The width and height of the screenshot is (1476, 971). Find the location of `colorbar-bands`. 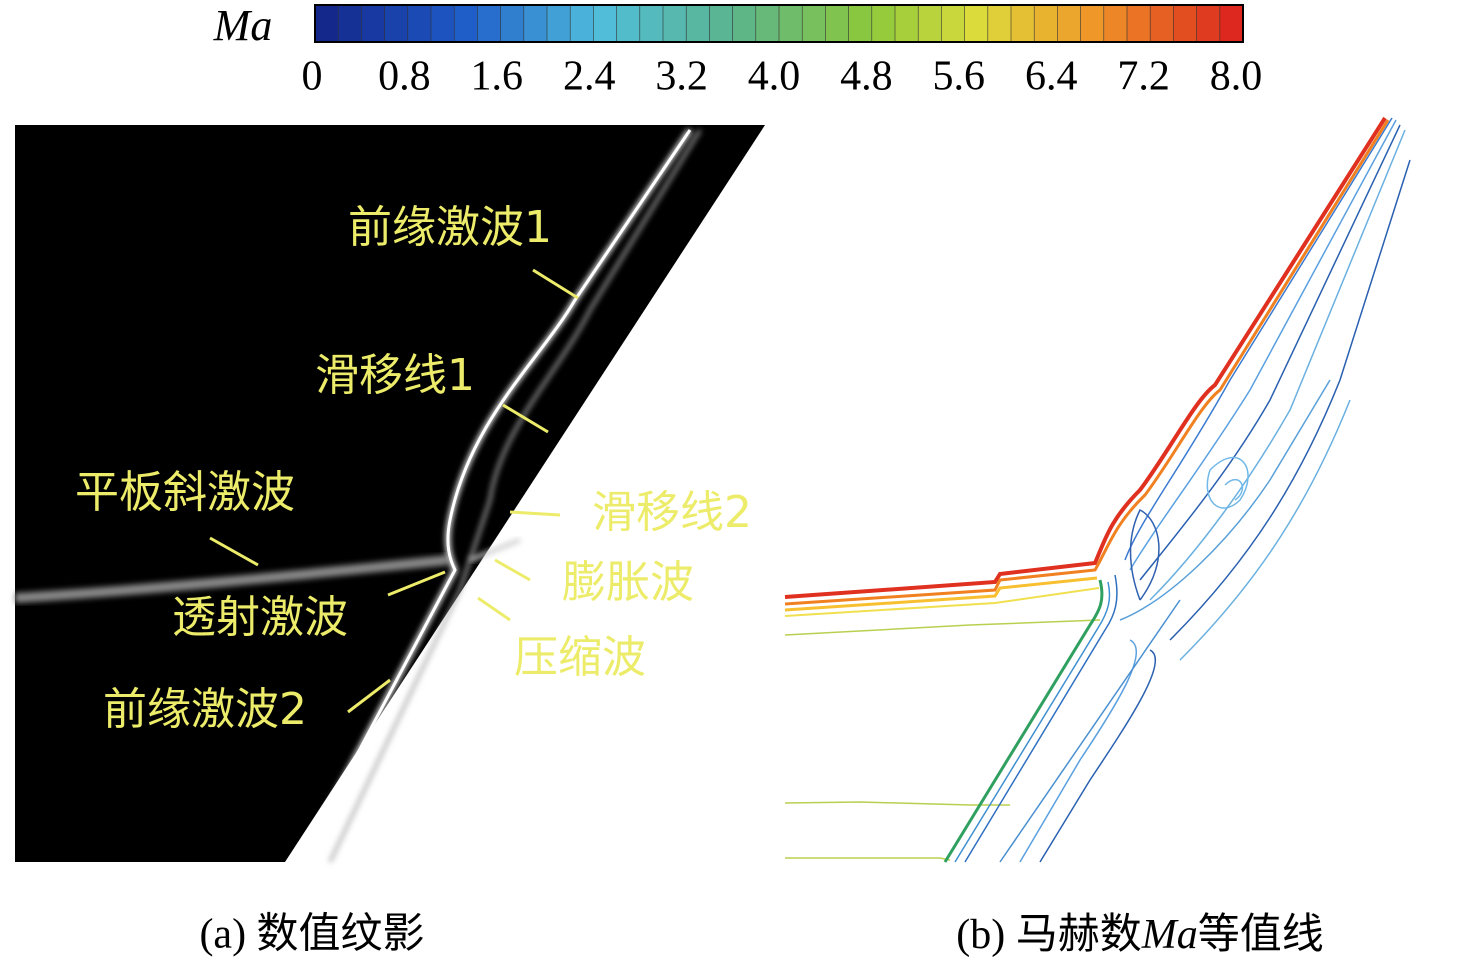

colorbar-bands is located at coordinates (779, 23).